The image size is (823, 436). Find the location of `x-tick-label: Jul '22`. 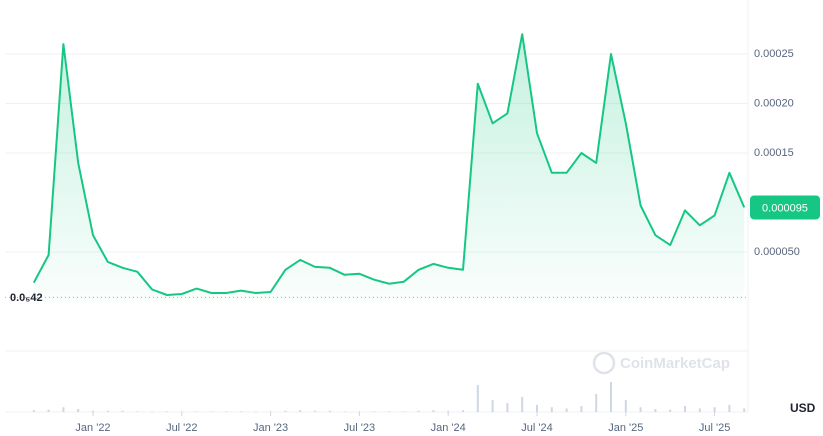

x-tick-label: Jul '22 is located at coordinates (181, 428).